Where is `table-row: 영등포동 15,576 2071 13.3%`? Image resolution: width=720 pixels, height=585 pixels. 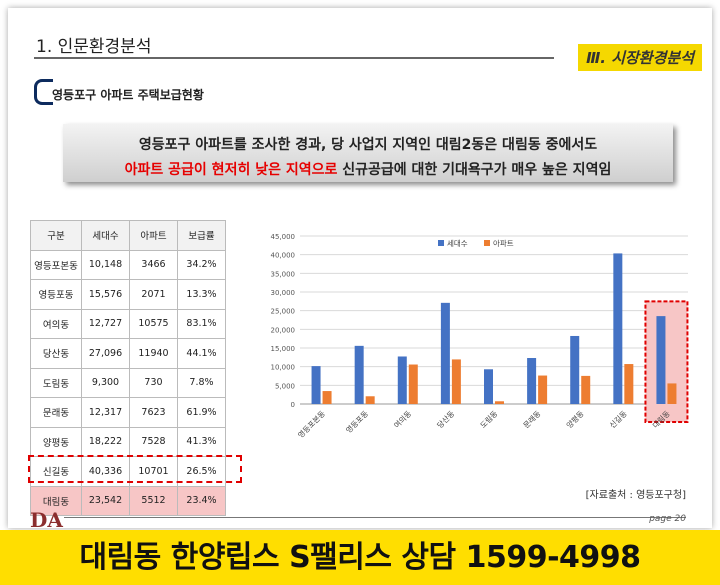
table-row: 영등포동 15,576 2071 13.3% is located at coordinates (128, 294).